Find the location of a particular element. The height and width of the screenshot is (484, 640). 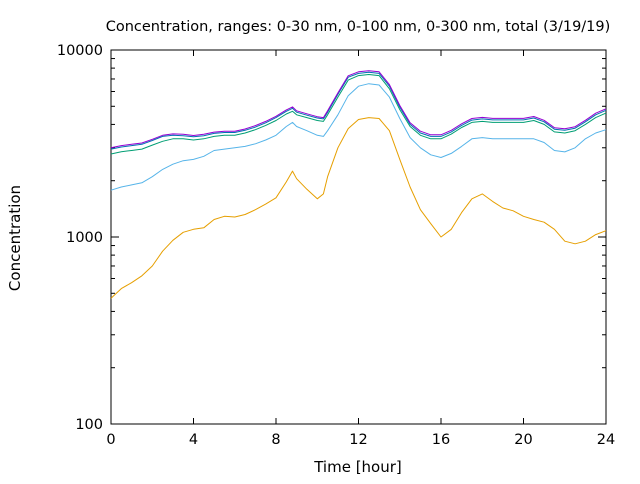

x-tick-label: 20 is located at coordinates (523, 440).